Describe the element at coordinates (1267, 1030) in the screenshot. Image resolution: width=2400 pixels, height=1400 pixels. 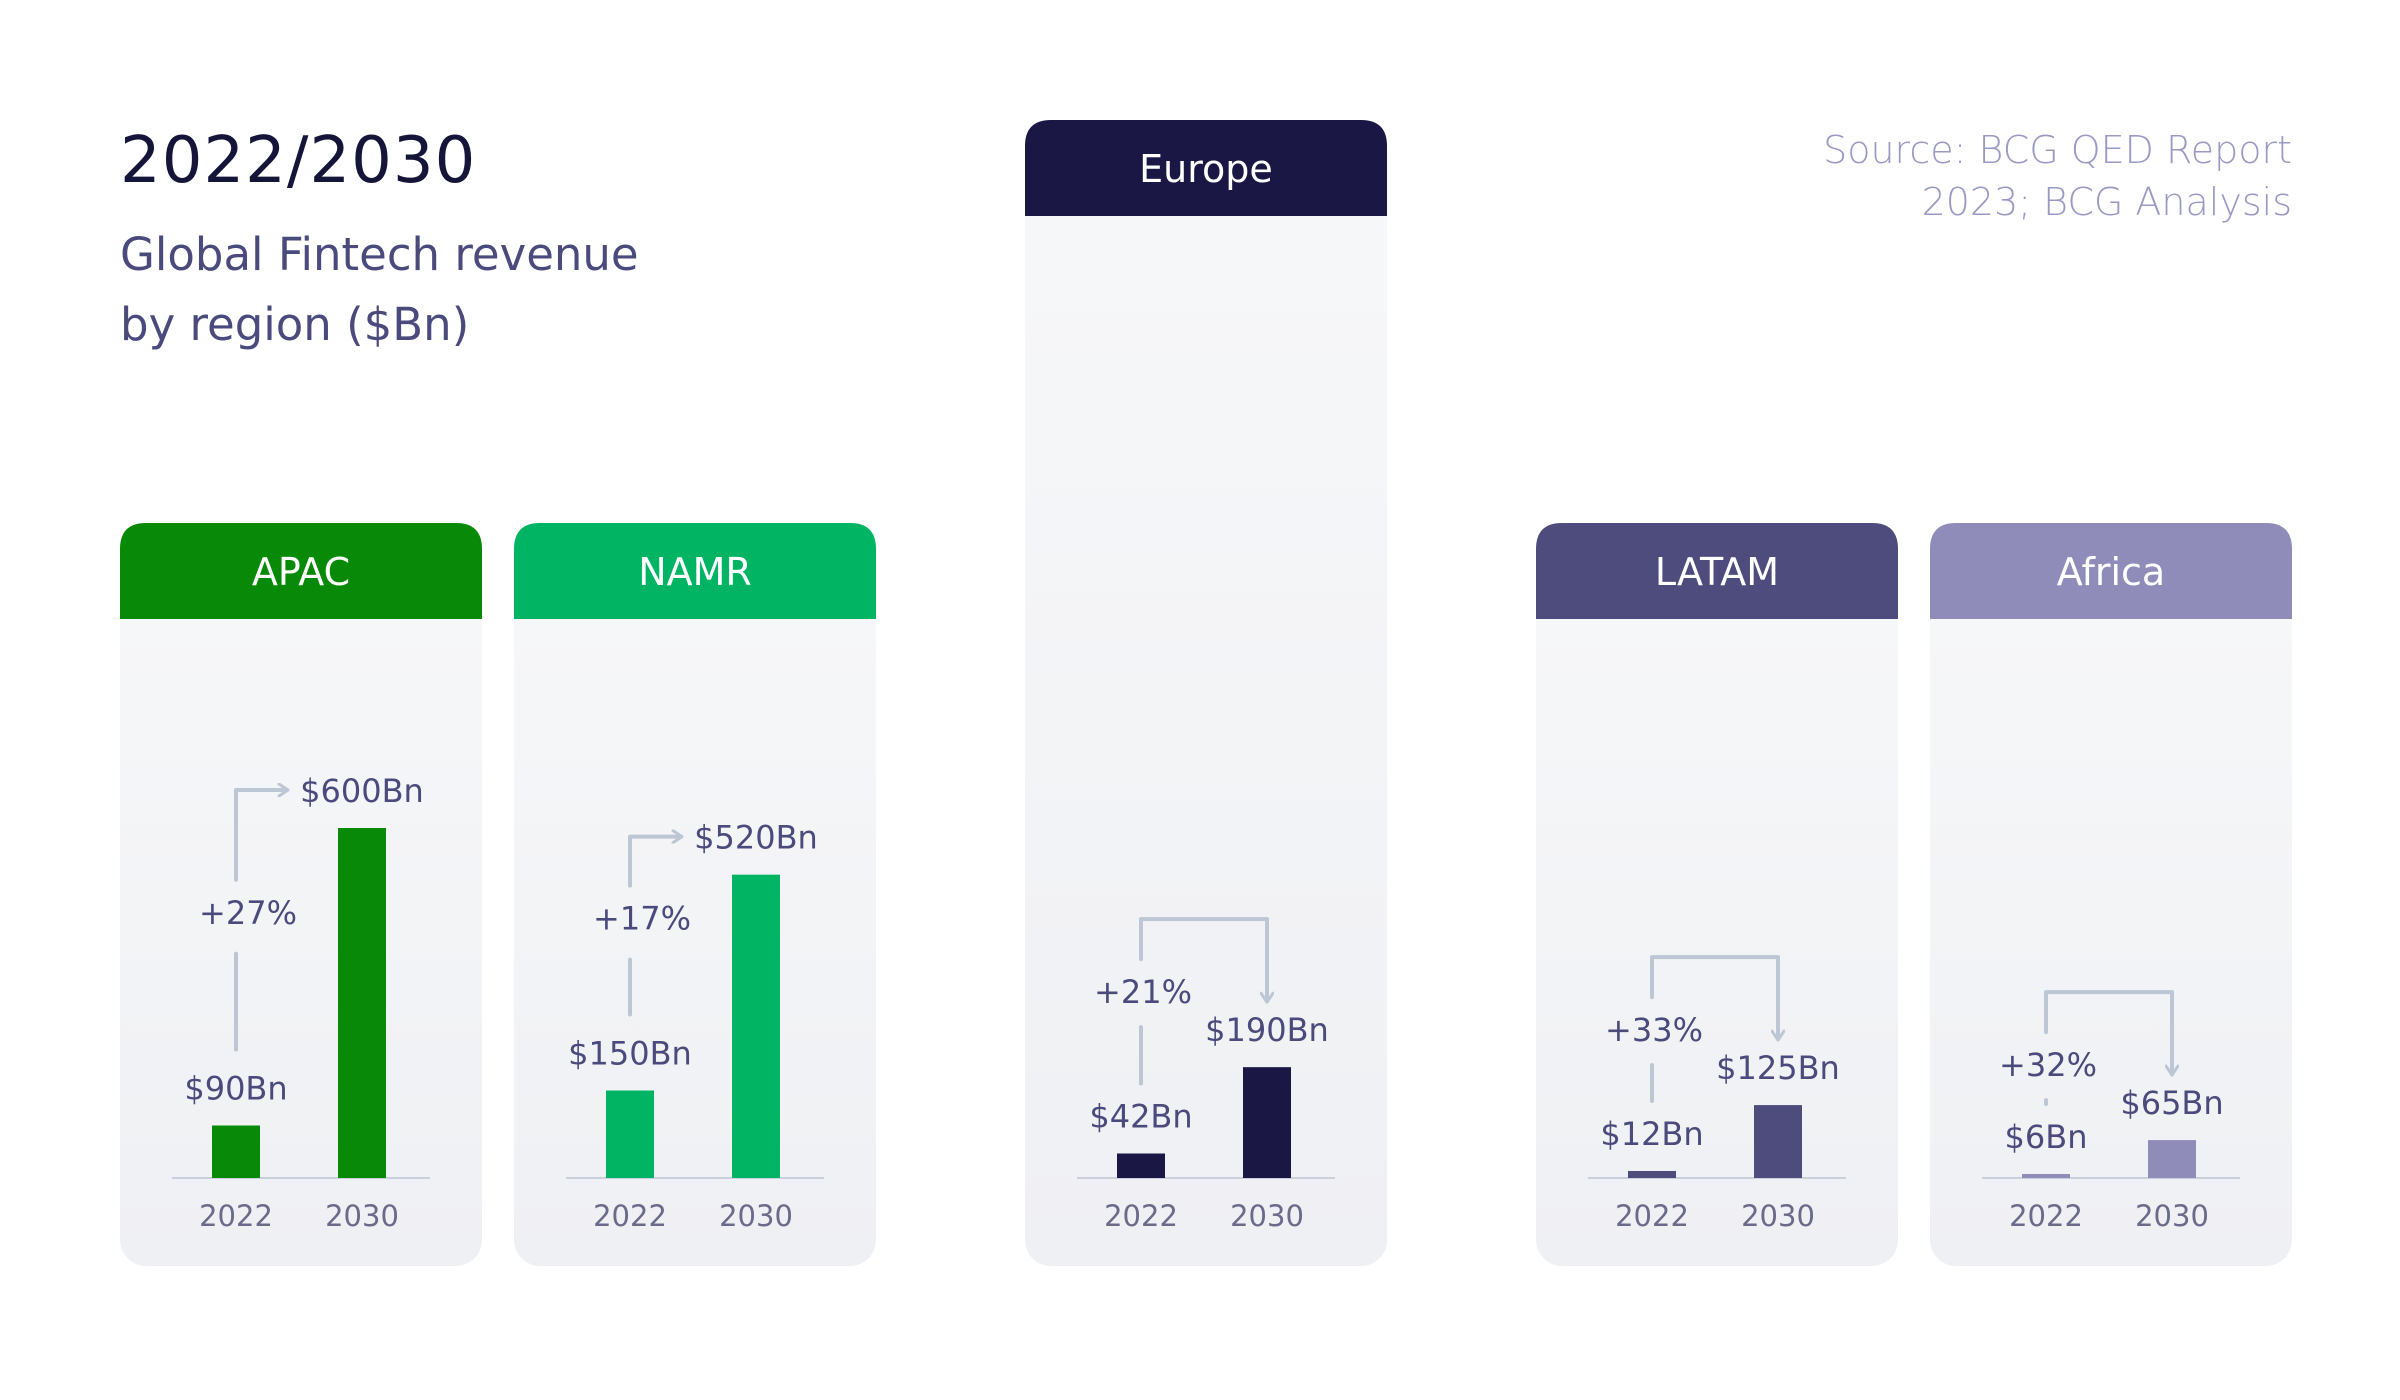
I see `value-label-2030: $190Bn` at that location.